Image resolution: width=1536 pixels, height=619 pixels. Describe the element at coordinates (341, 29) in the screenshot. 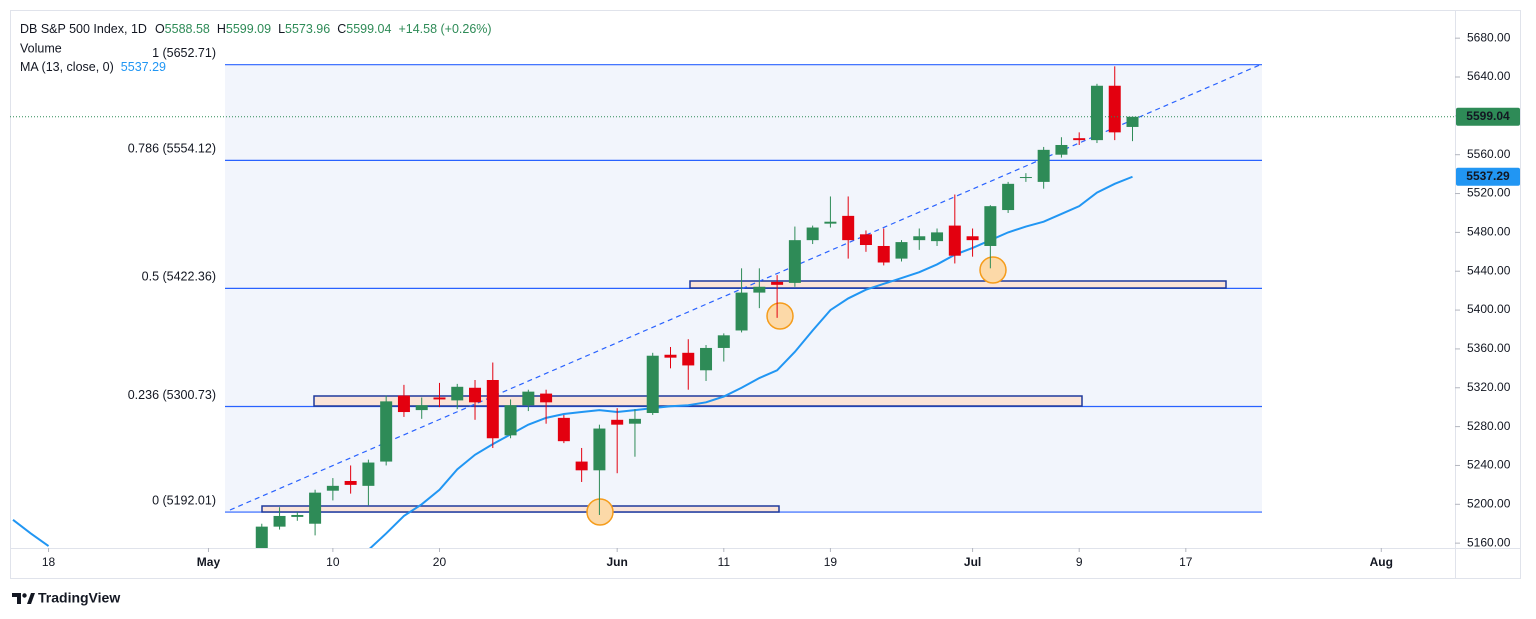

I see `ohlc-key: C` at that location.